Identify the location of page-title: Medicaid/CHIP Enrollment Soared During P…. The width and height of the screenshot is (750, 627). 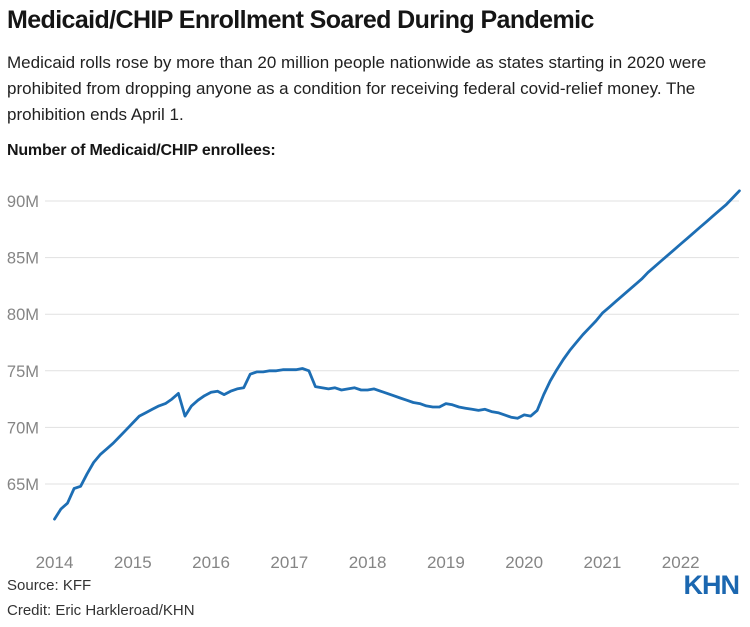
(300, 20).